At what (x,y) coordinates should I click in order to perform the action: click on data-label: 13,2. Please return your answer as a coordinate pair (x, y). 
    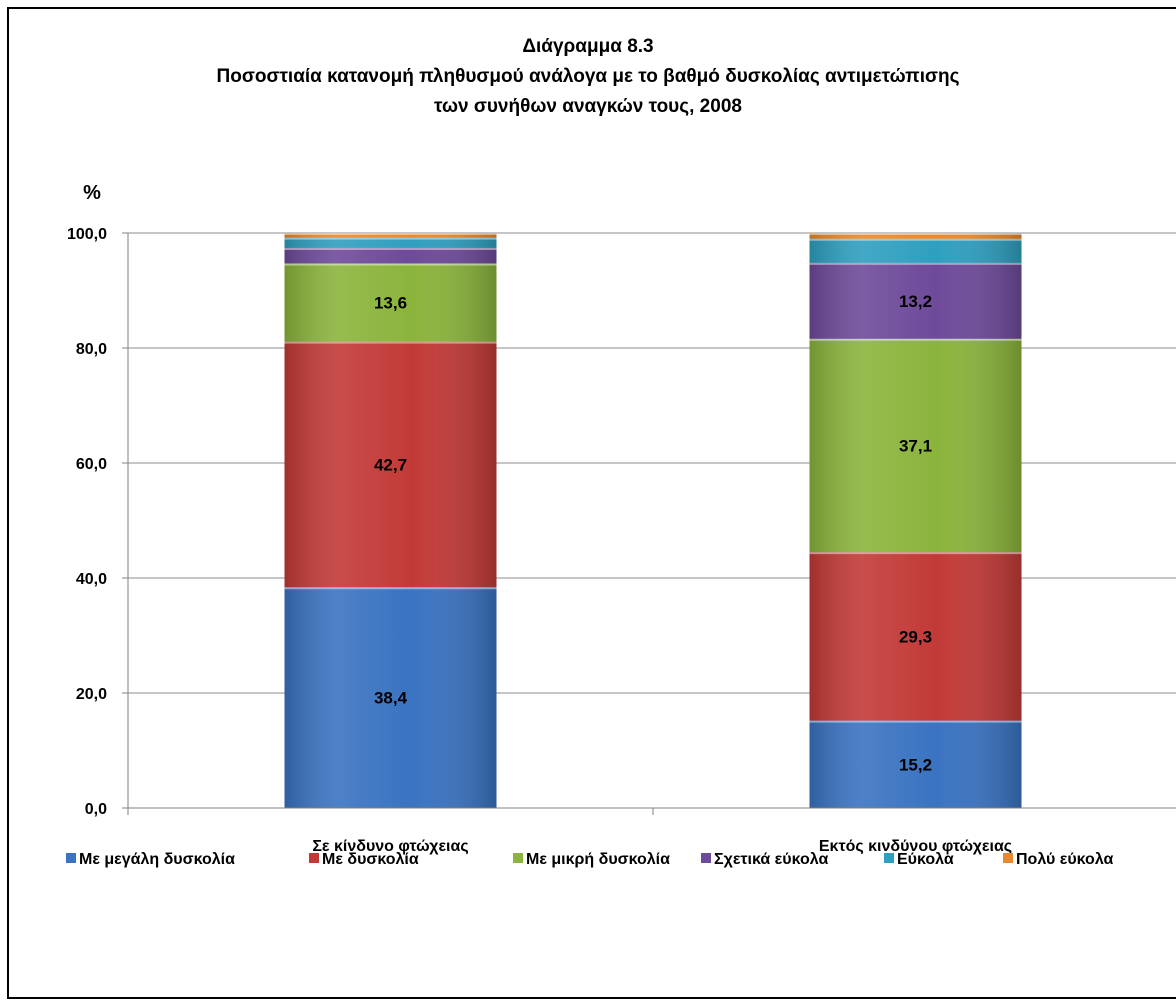
    Looking at the image, I should click on (915, 301).